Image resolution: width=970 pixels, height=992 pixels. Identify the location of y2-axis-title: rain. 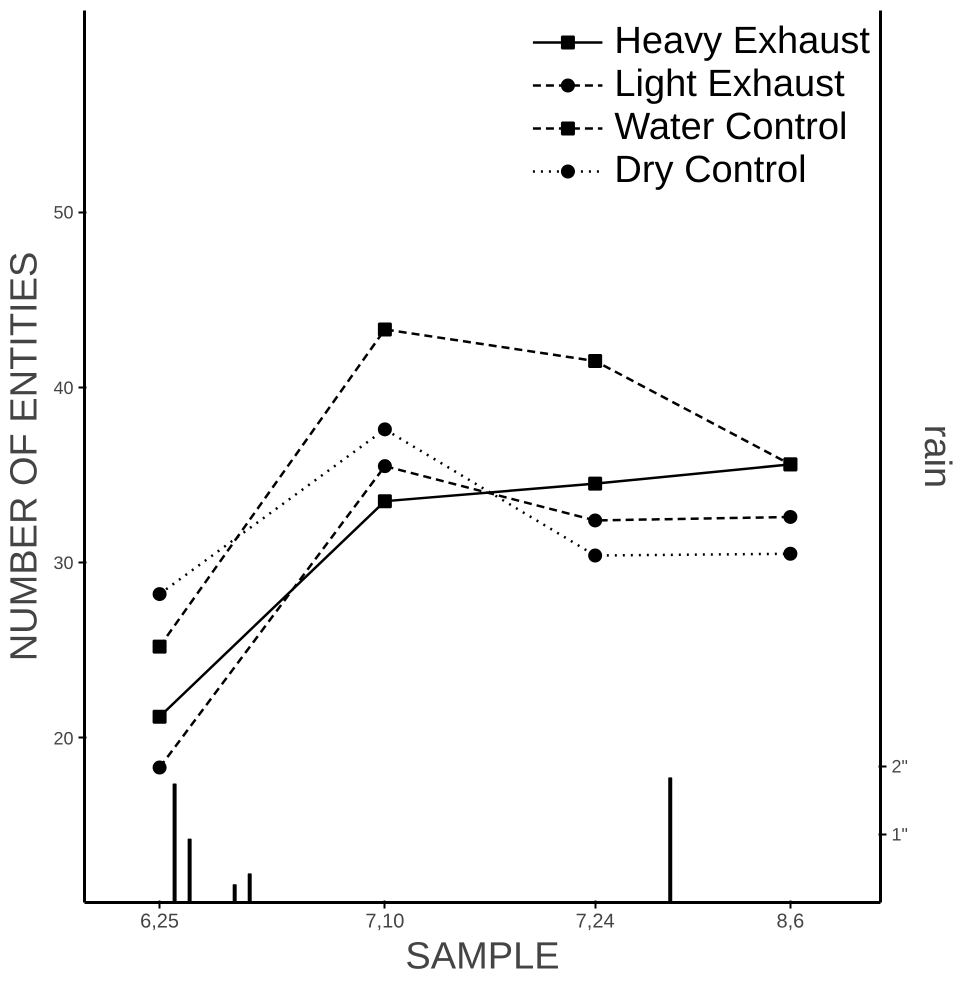
(937, 456).